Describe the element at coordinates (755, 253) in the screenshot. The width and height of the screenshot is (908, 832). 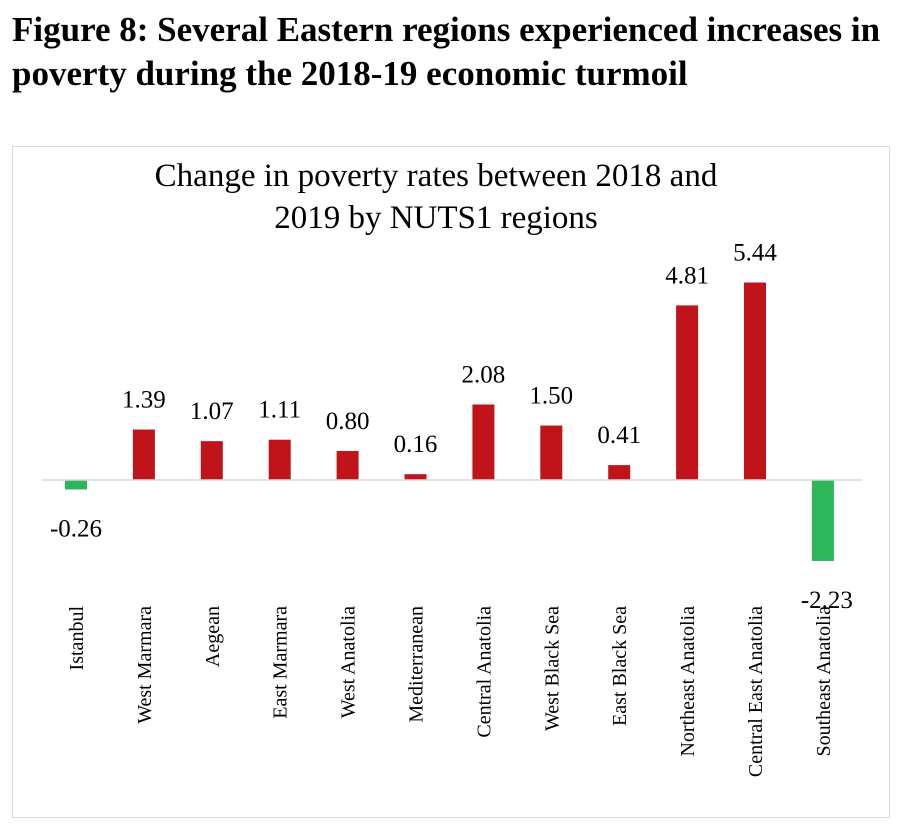
I see `data-label: 5.44` at that location.